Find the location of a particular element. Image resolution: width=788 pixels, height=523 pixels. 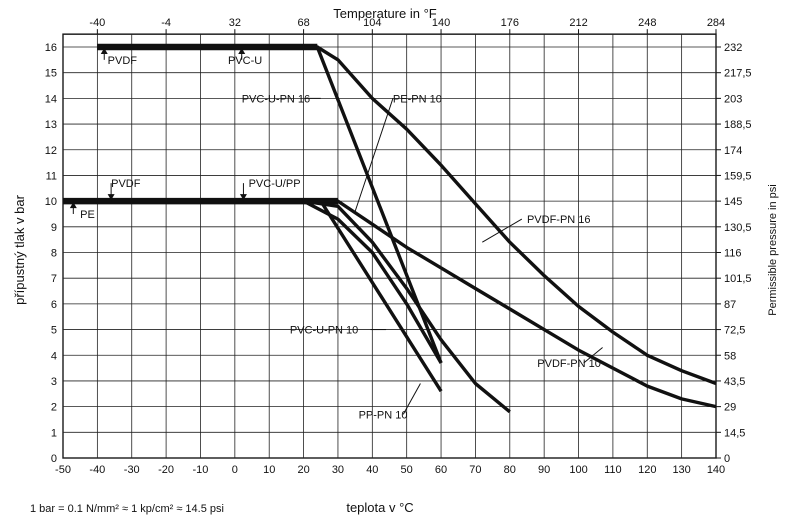

right-tick-label: 14,5 is located at coordinates (734, 433).